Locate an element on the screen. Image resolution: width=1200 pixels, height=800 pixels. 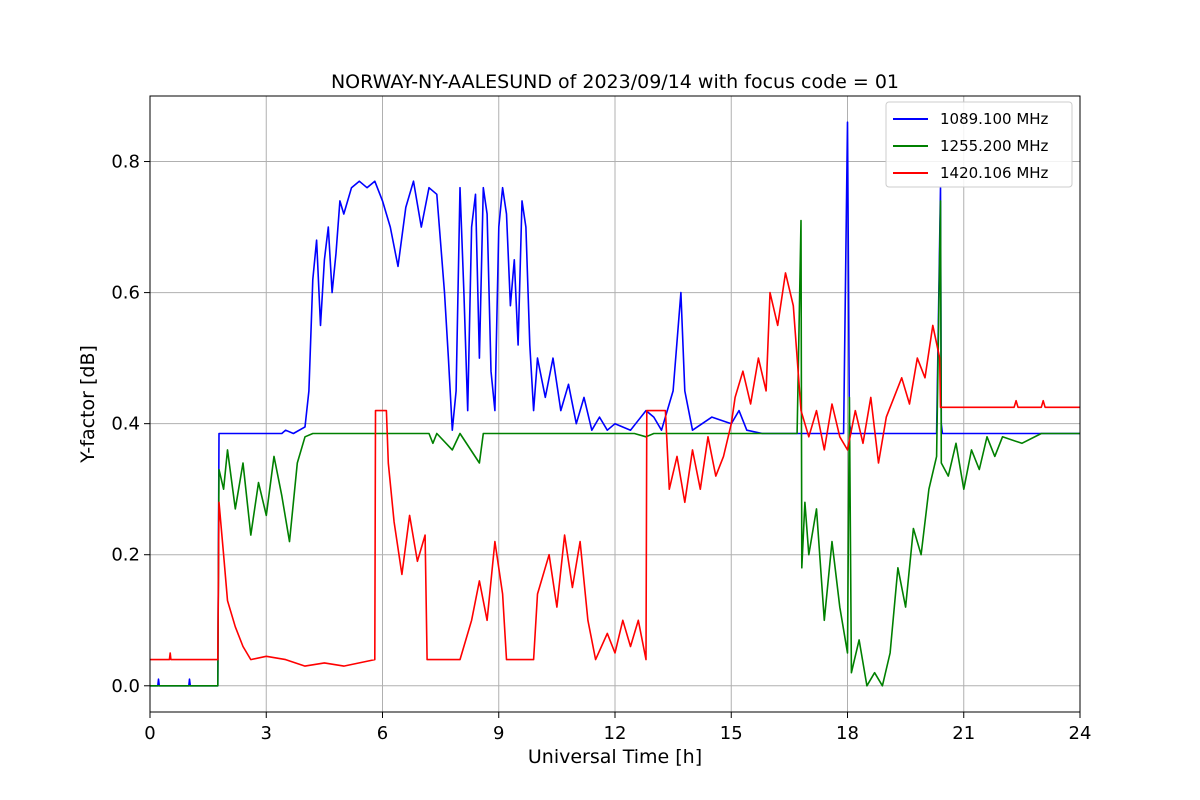
y-axis-label: Y-factor [dB] is located at coordinates (88, 404).